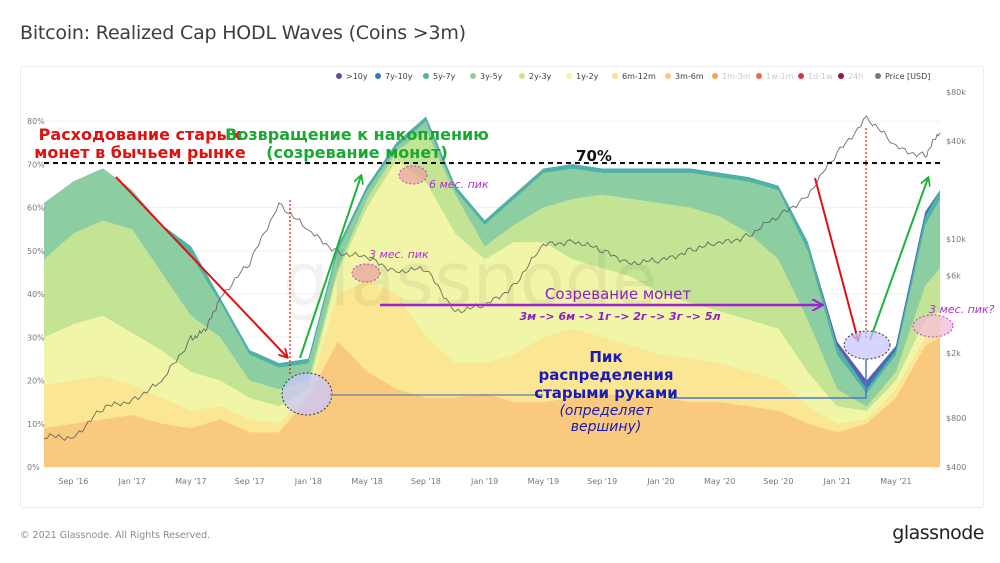 This screenshot has height=563, width=1000. I want to click on y-left-tick-label: 50%, so click(36, 251).